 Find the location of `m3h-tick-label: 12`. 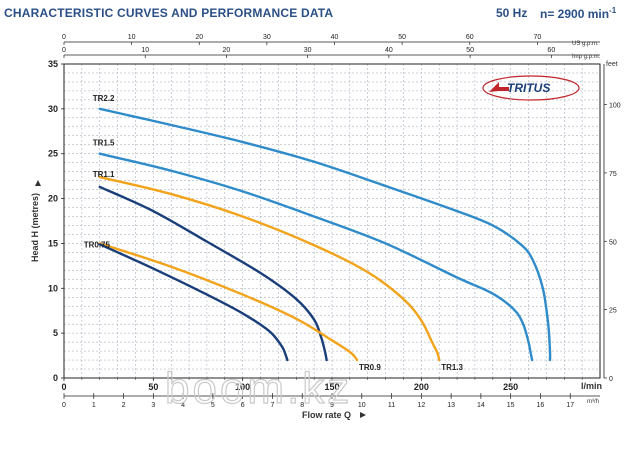

m3h-tick-label: 12 is located at coordinates (421, 405).